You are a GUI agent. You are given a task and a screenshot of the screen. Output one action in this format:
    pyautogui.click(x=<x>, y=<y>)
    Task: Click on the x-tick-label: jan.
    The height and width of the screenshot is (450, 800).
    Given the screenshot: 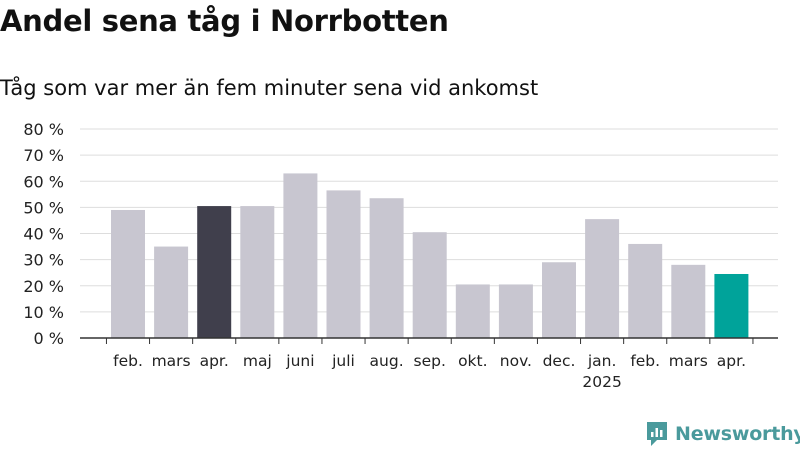 What is the action you would take?
    pyautogui.click(x=602, y=361)
    